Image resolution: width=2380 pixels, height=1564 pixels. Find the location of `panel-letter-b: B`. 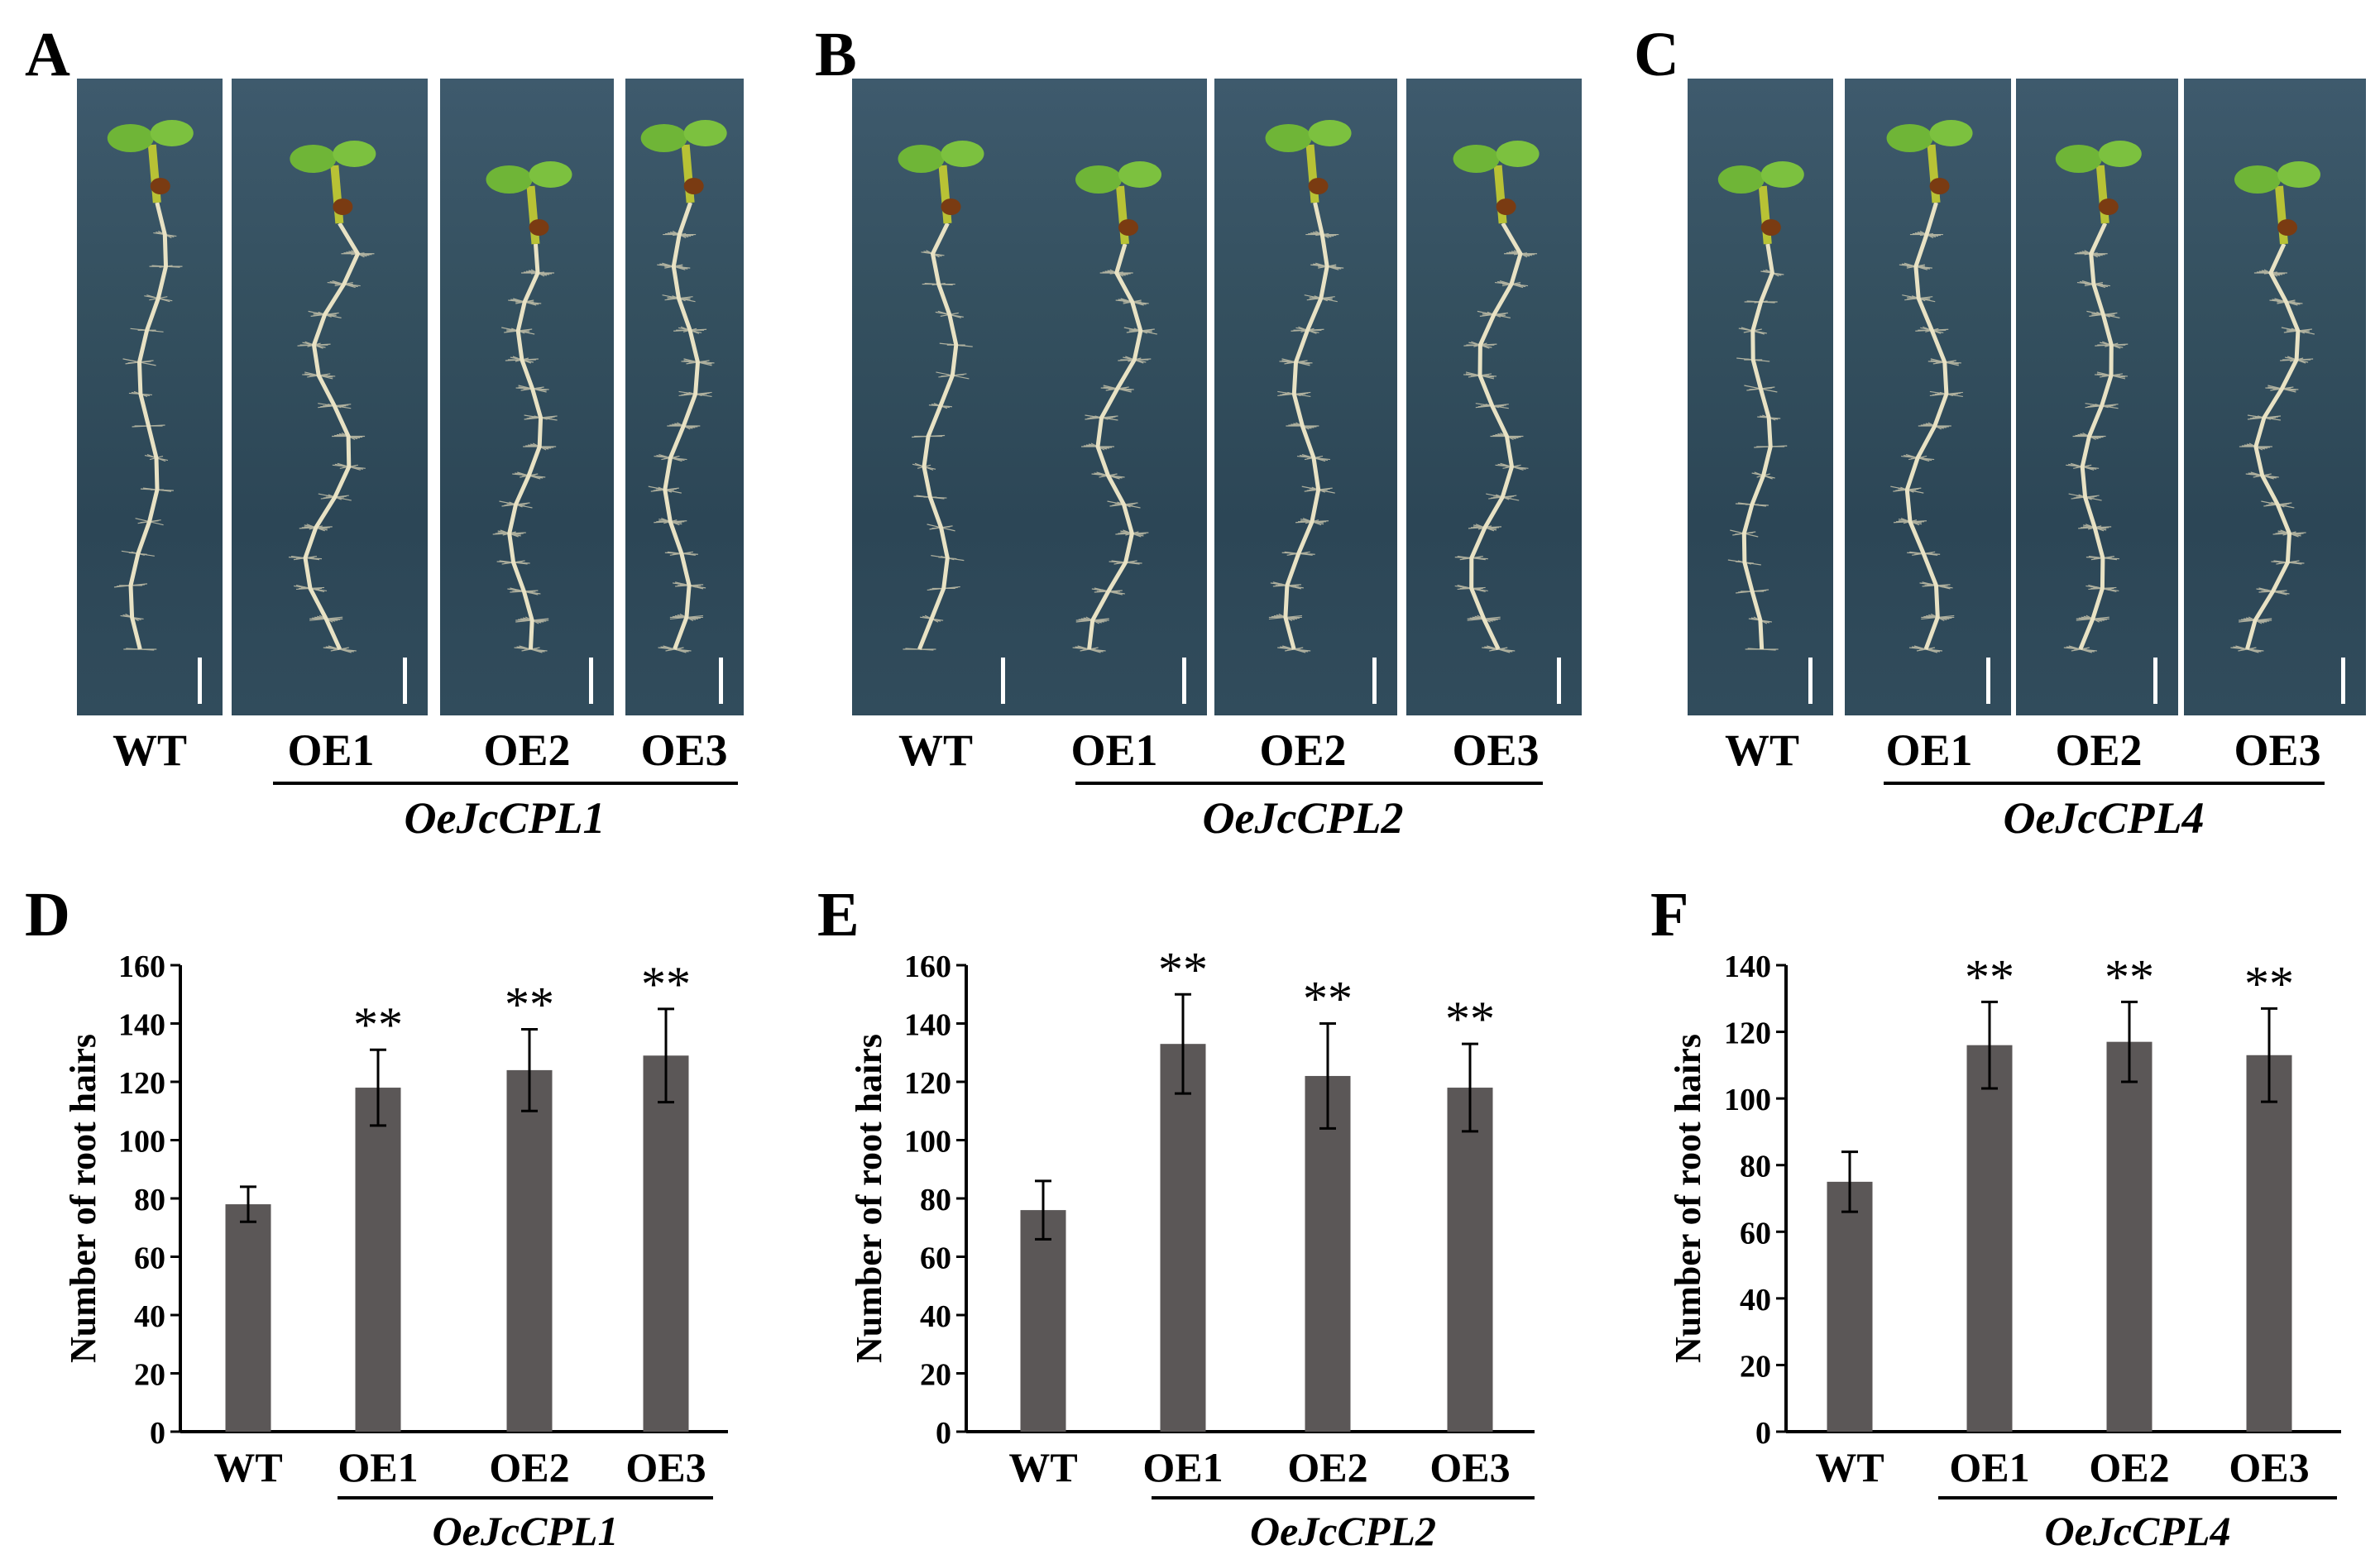

panel-letter-b: B is located at coordinates (836, 54).